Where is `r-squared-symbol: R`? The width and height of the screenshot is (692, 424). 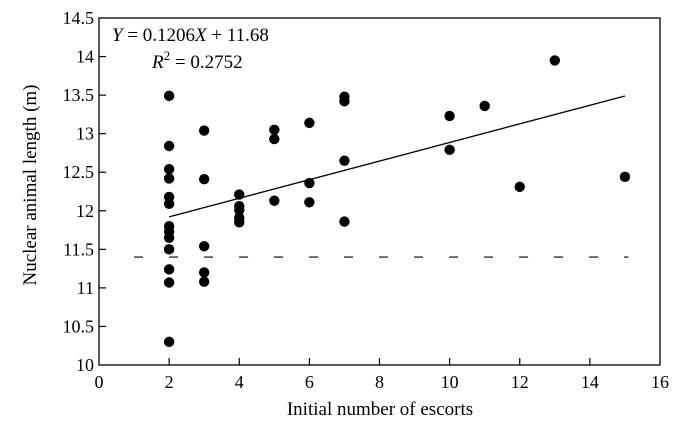 r-squared-symbol: R is located at coordinates (157, 62).